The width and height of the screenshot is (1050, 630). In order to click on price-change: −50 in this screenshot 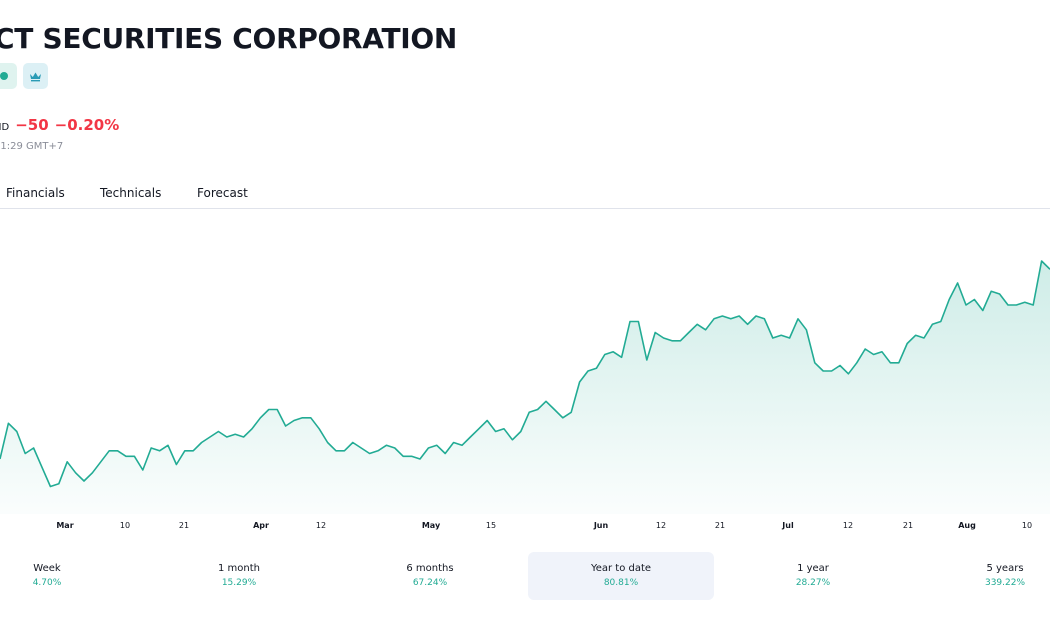, I will do `click(32, 125)`.